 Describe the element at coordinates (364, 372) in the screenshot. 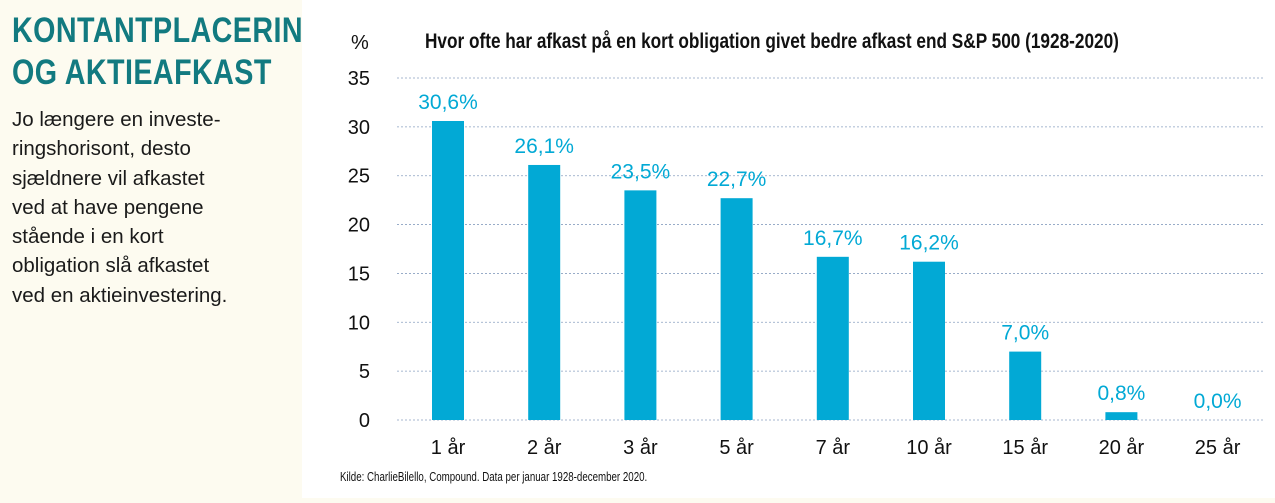

I see `y-tick-label: 5` at that location.